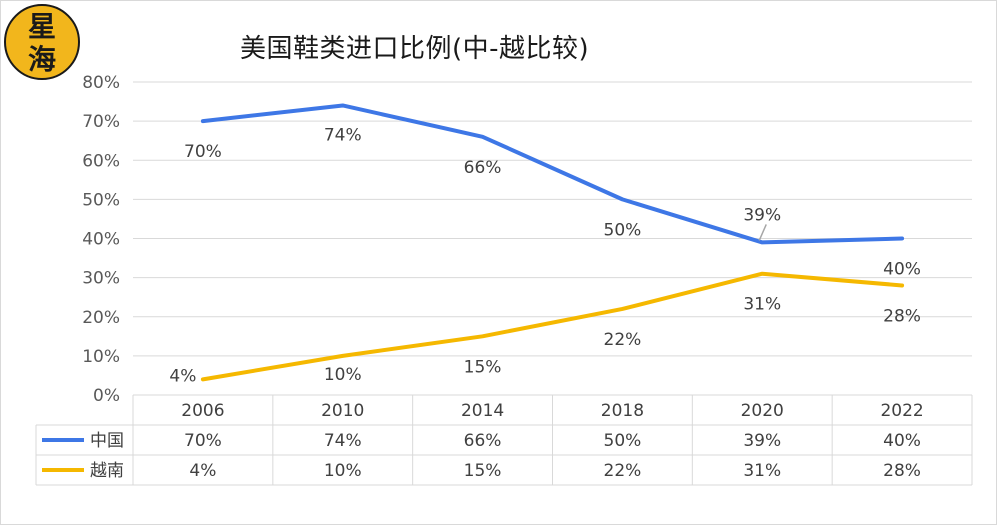 The width and height of the screenshot is (997, 525). I want to click on table-cell-value: 31%, so click(762, 471).